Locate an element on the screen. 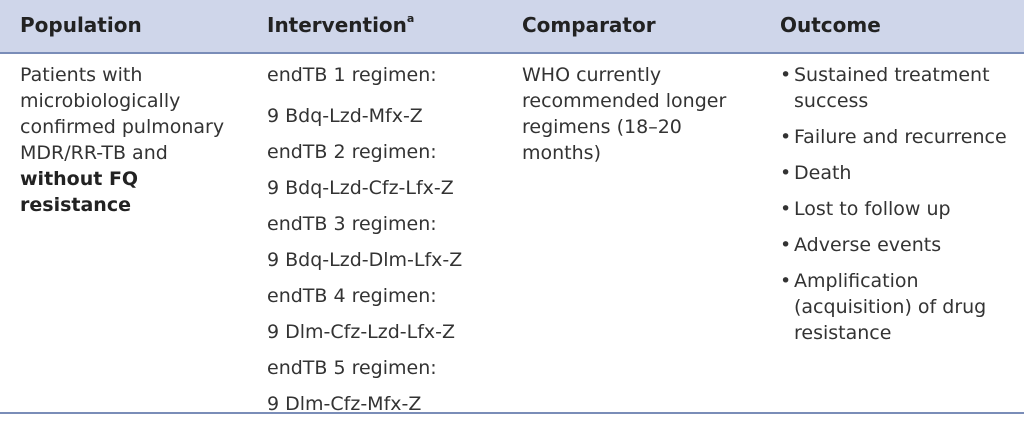  outcome-item: Adverse events is located at coordinates (897, 245).